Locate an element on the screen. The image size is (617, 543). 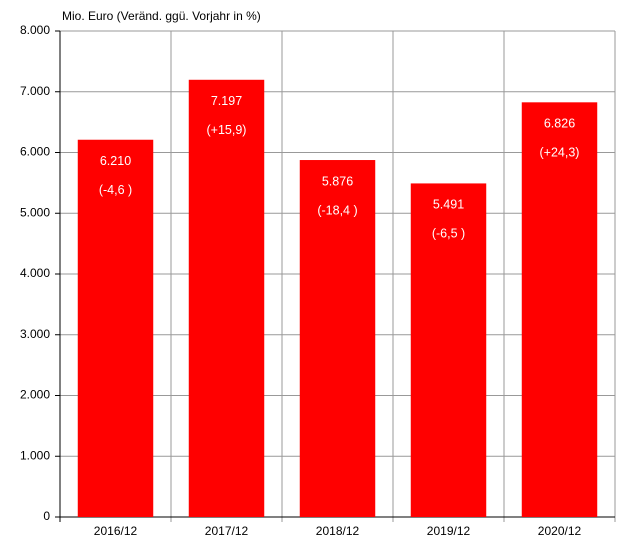
change-label: (-4,6 ) is located at coordinates (115, 190).